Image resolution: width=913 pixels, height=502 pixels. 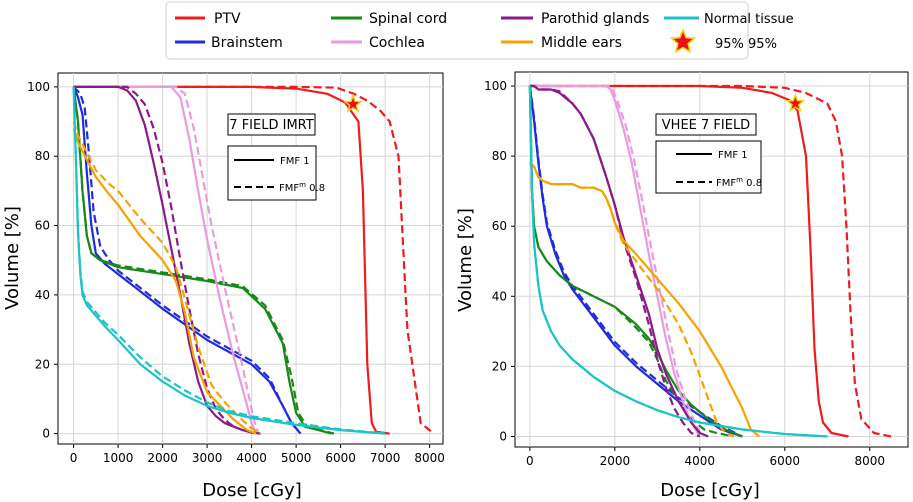 I want to click on legend-entry-brainstem: Brainstem, so click(x=229, y=43).